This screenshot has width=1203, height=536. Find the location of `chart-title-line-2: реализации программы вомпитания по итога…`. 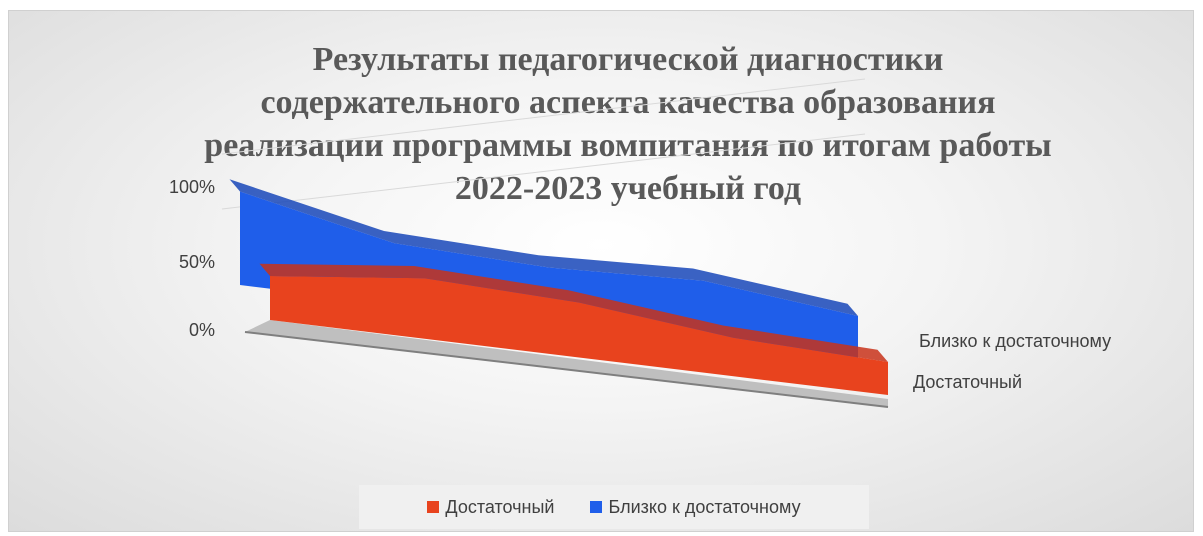

chart-title-line-2: реализации программы вомпитания по итога… is located at coordinates (627, 145).